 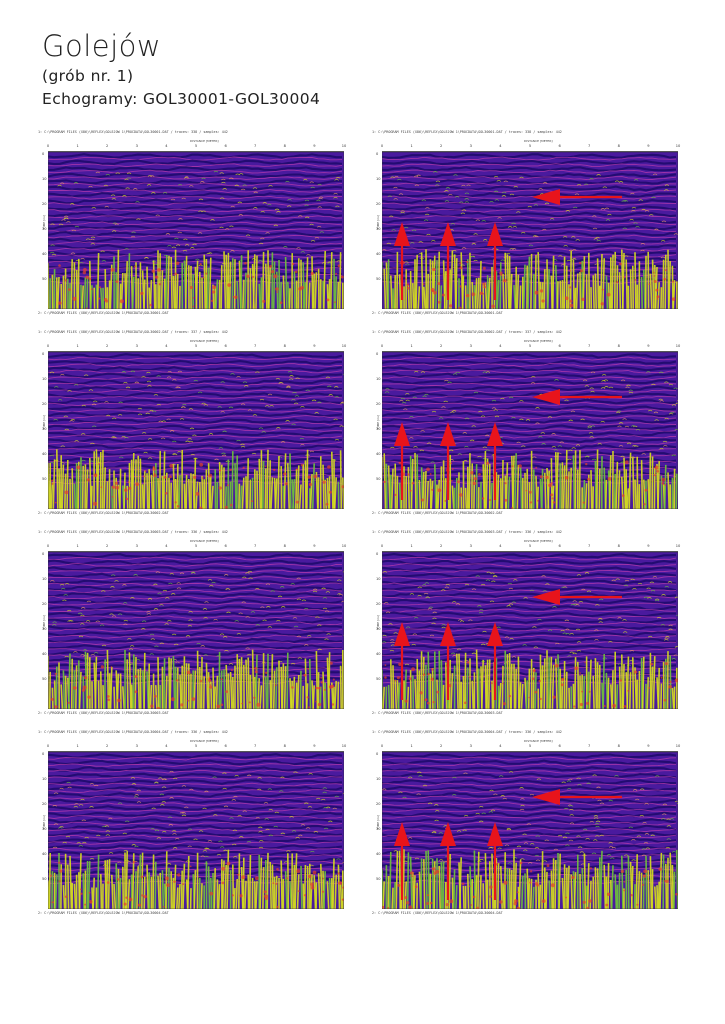 What do you see at coordinates (577, 797) in the screenshot?
I see `arrow-left-icon` at bounding box center [577, 797].